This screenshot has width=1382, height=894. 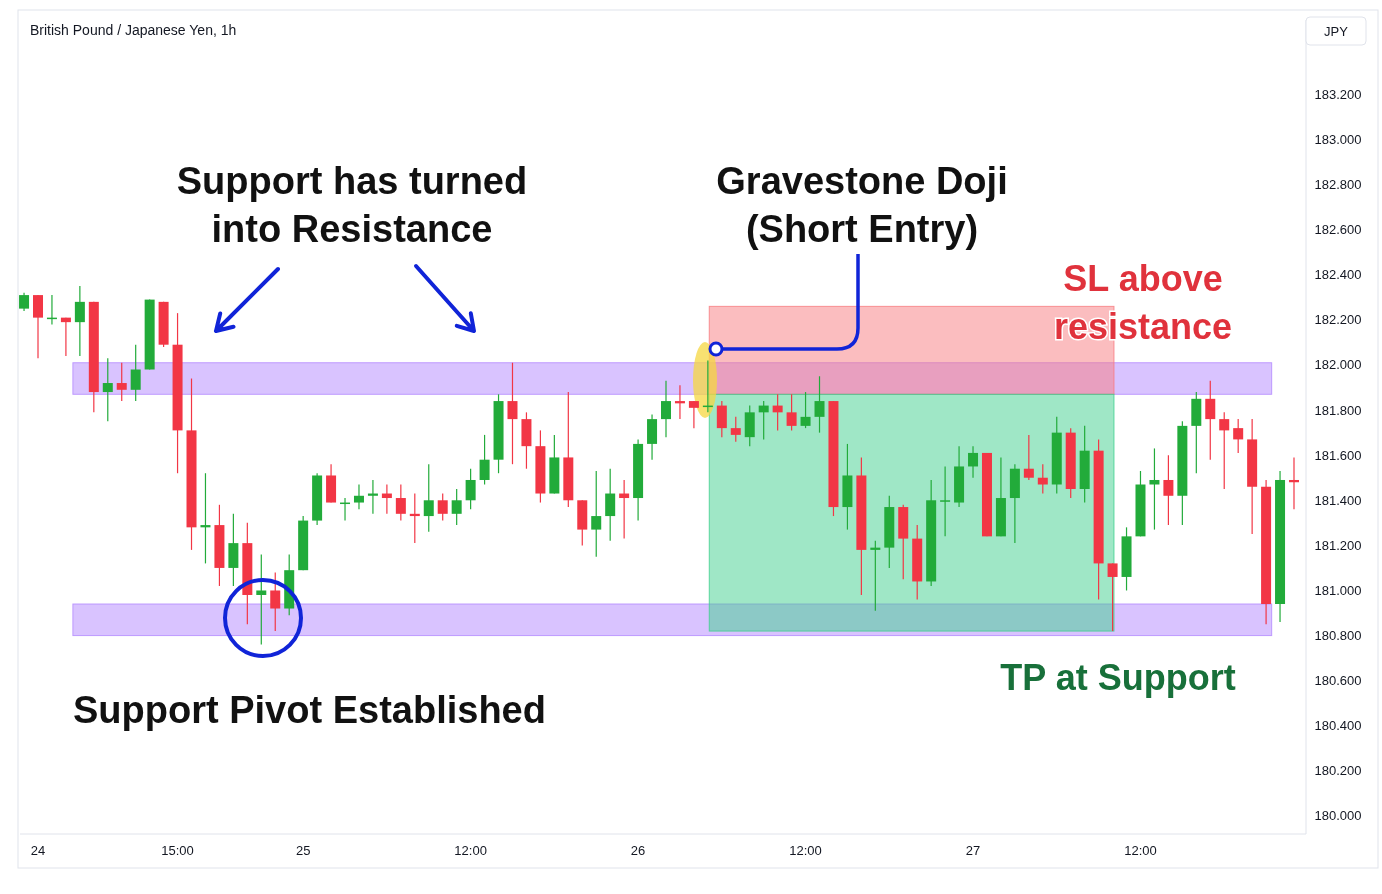 What do you see at coordinates (1143, 302) in the screenshot?
I see `band-label: SL above resistance` at bounding box center [1143, 302].